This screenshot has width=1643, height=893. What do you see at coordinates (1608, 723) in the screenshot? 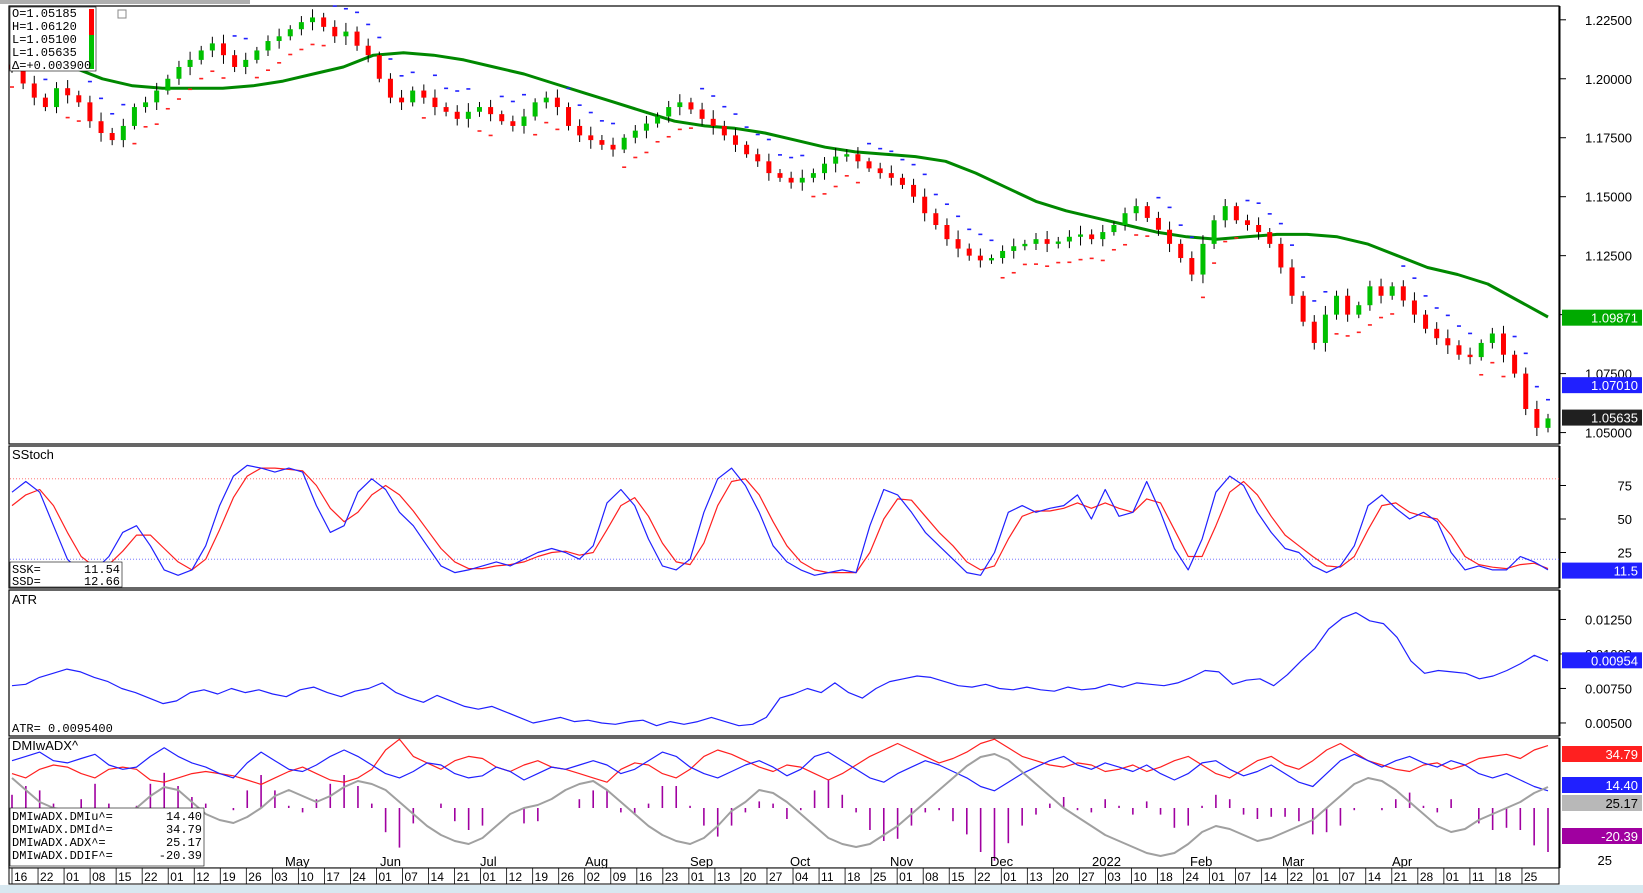
I see `atr-tick-label: 0.00500` at bounding box center [1608, 723].